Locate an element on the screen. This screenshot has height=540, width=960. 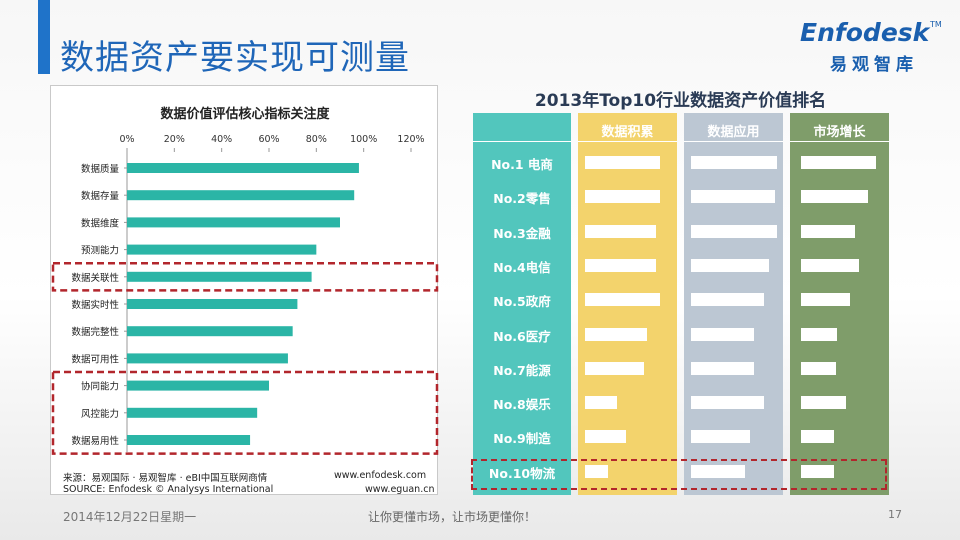
category-label: 数据可用性 is located at coordinates (95, 359).